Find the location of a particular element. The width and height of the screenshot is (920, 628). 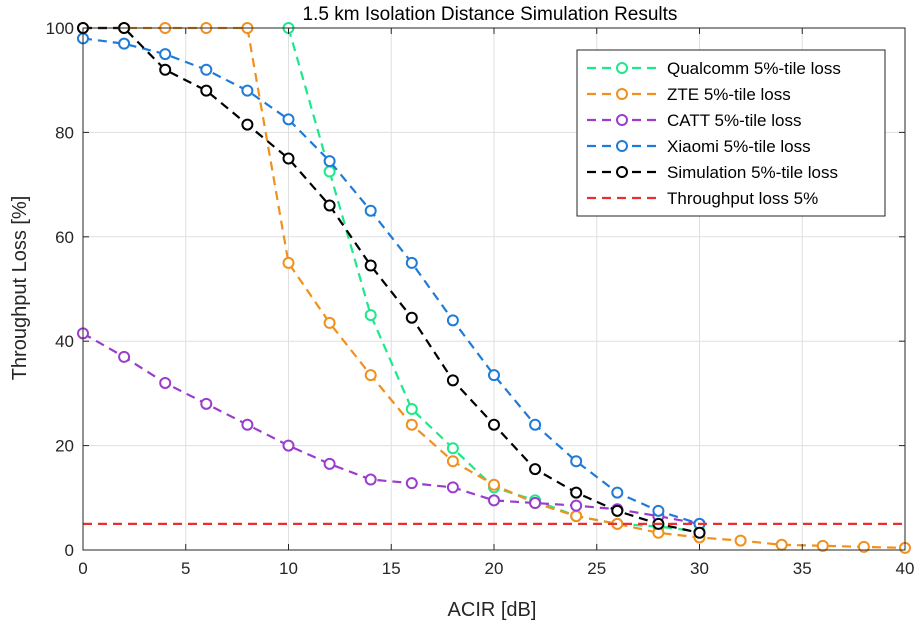

y-tick-label: 0 is located at coordinates (69, 550).